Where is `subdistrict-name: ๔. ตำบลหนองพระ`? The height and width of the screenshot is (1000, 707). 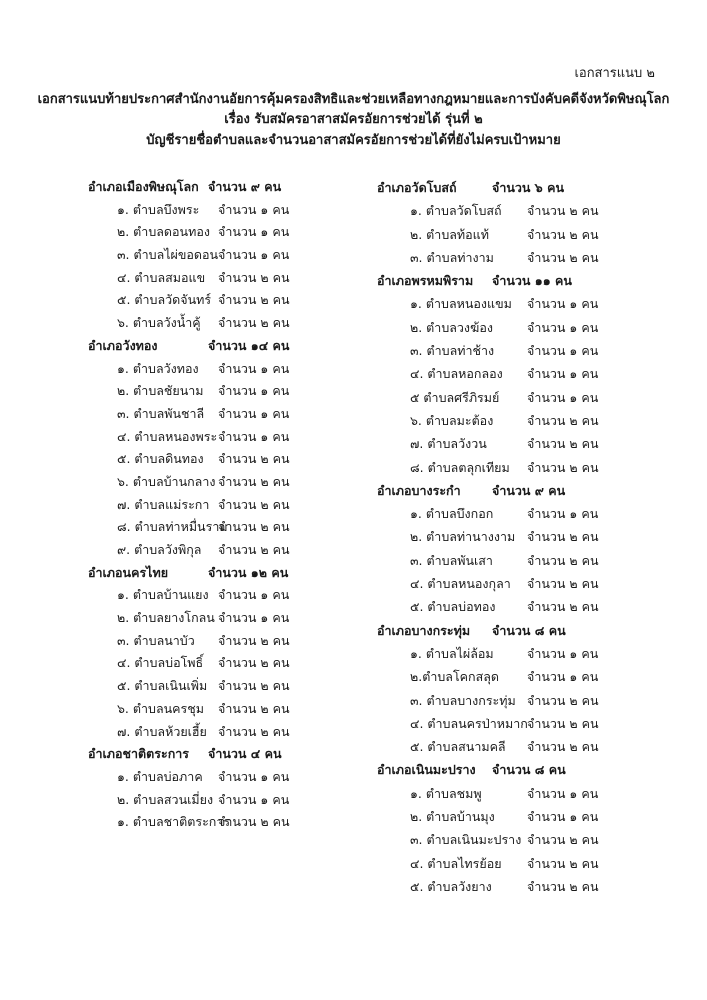 subdistrict-name: ๔. ตำบลหนองพระ is located at coordinates (167, 436).